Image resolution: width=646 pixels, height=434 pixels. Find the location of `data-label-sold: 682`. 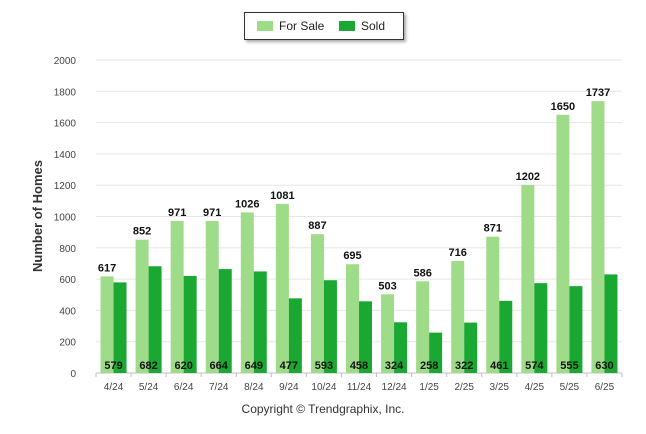

data-label-sold: 682 is located at coordinates (148, 366).